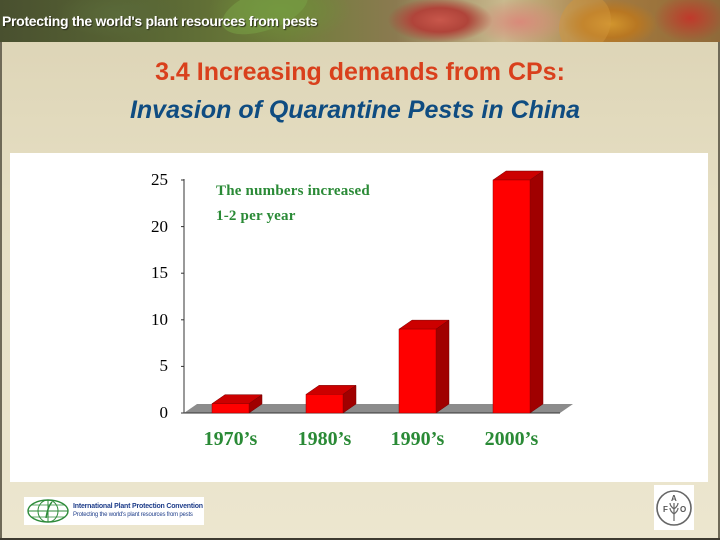 The image size is (720, 540). I want to click on fao-logo: F A O, so click(674, 507).